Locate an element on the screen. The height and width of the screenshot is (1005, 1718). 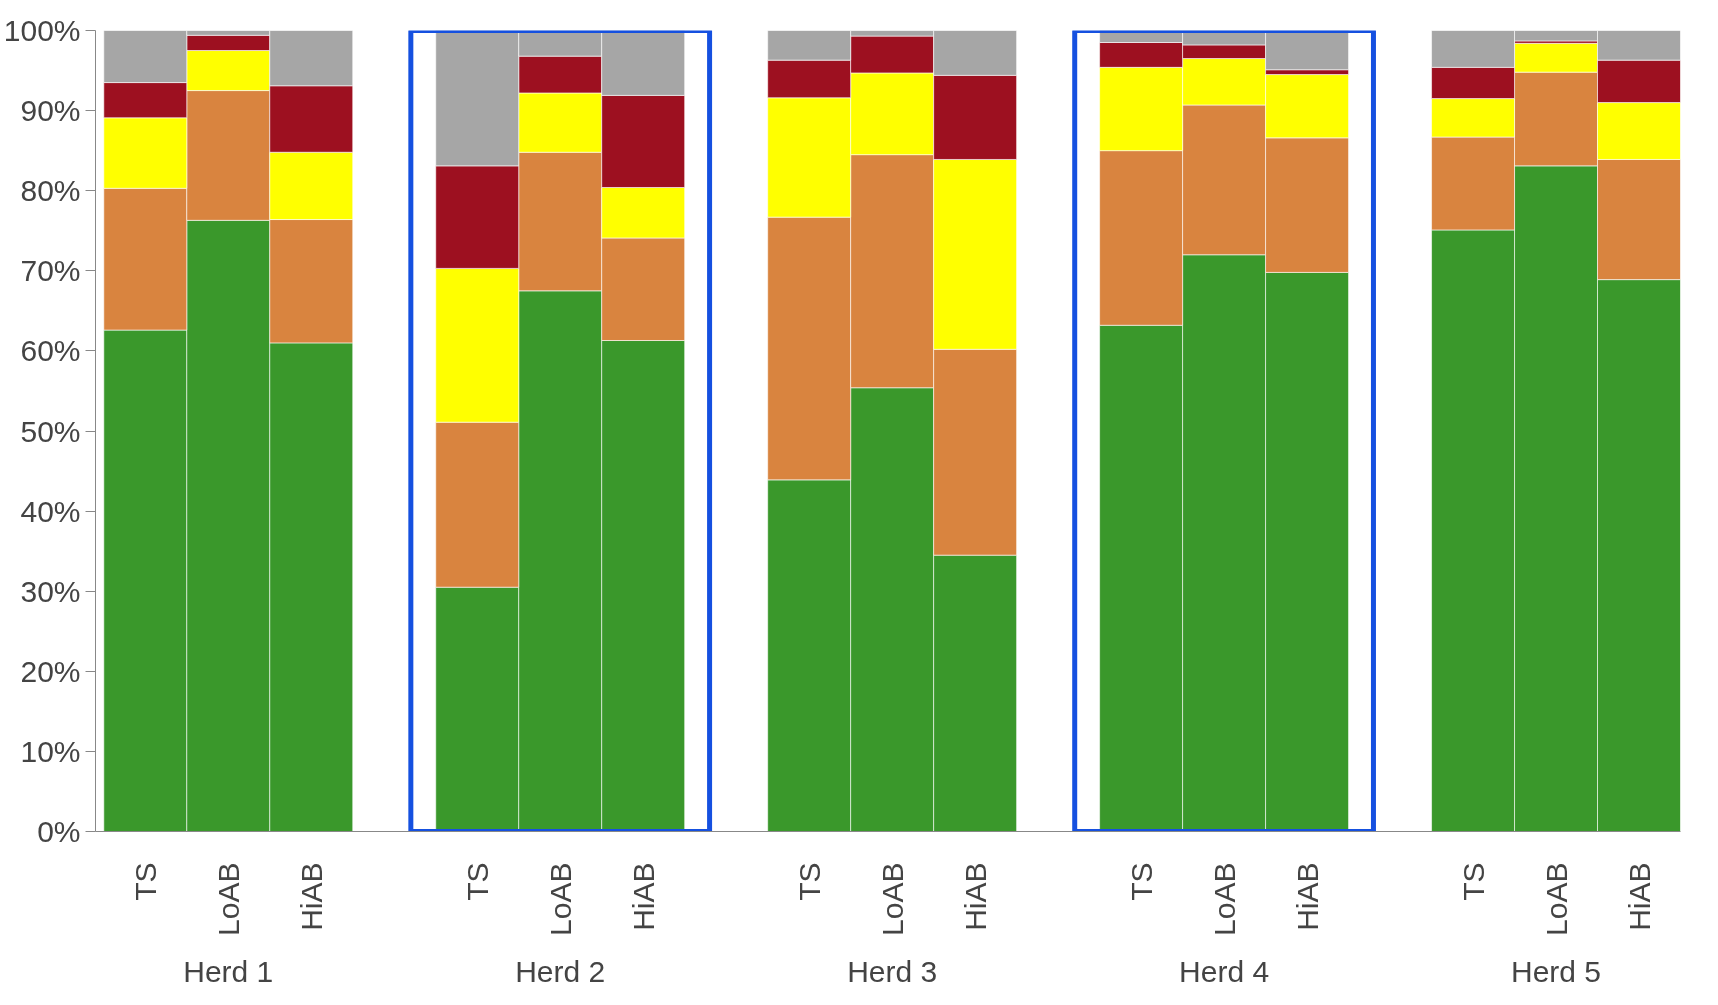
y-tick-label: 20% is located at coordinates (50, 671).